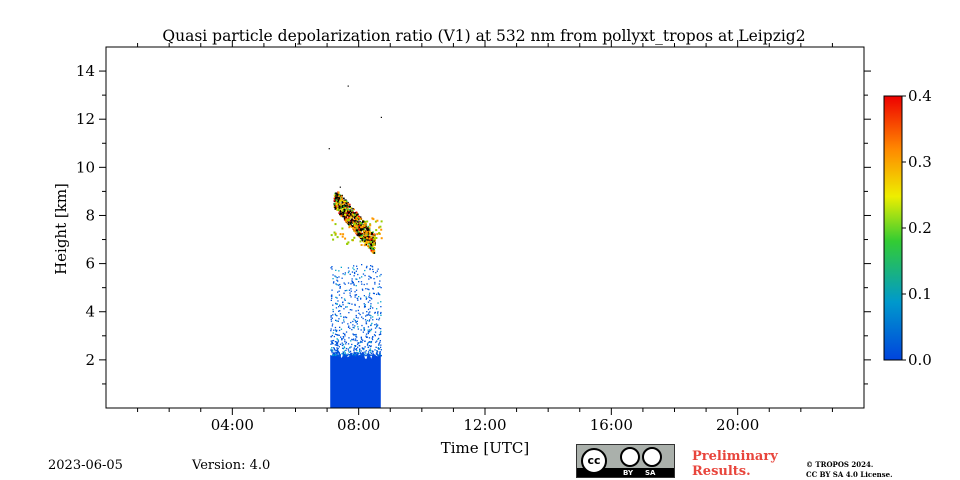 The height and width of the screenshot is (480, 960). What do you see at coordinates (849, 474) in the screenshot?
I see `copyright-line2: CC BY SA 4.0 License.` at bounding box center [849, 474].